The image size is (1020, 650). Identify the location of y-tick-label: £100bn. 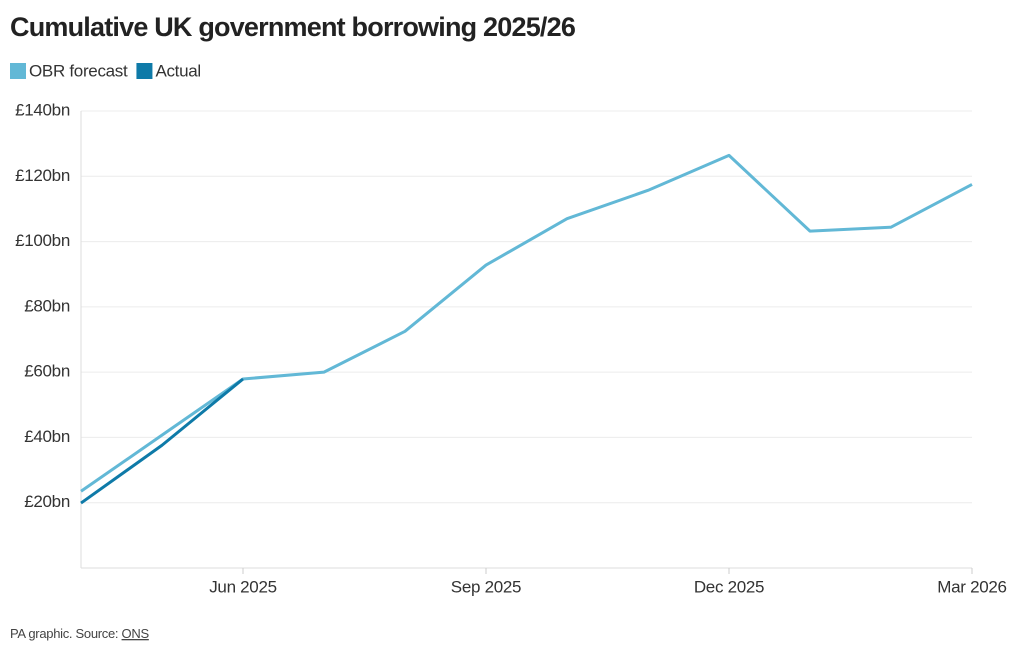
(42, 240).